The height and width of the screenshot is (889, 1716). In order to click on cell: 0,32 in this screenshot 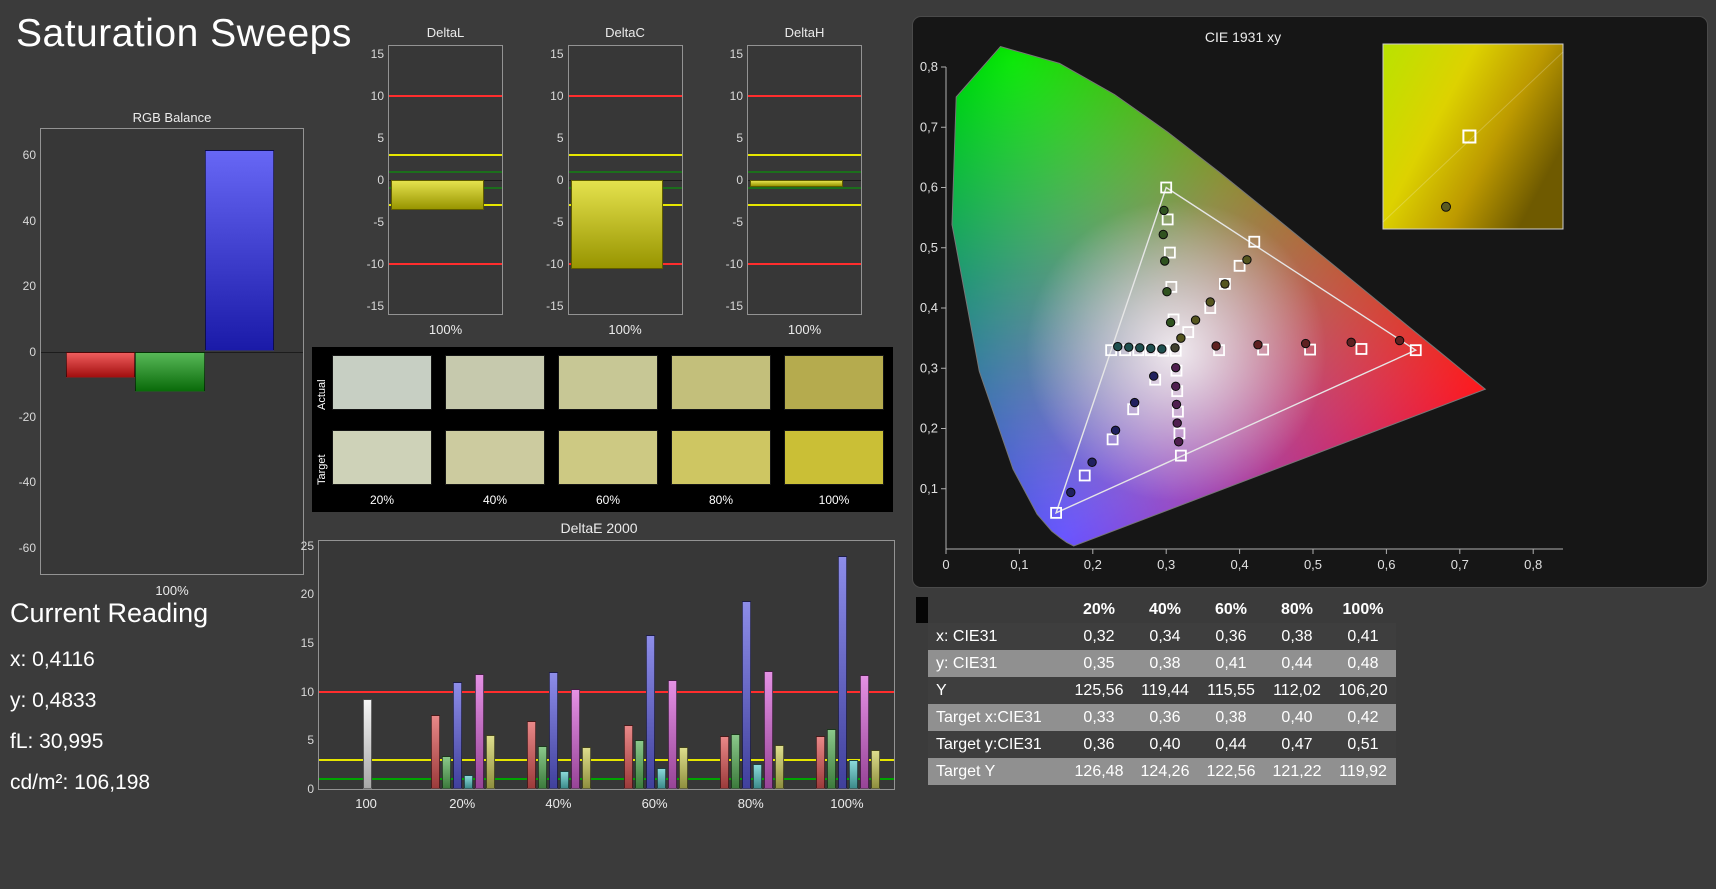, I will do `click(1099, 636)`.